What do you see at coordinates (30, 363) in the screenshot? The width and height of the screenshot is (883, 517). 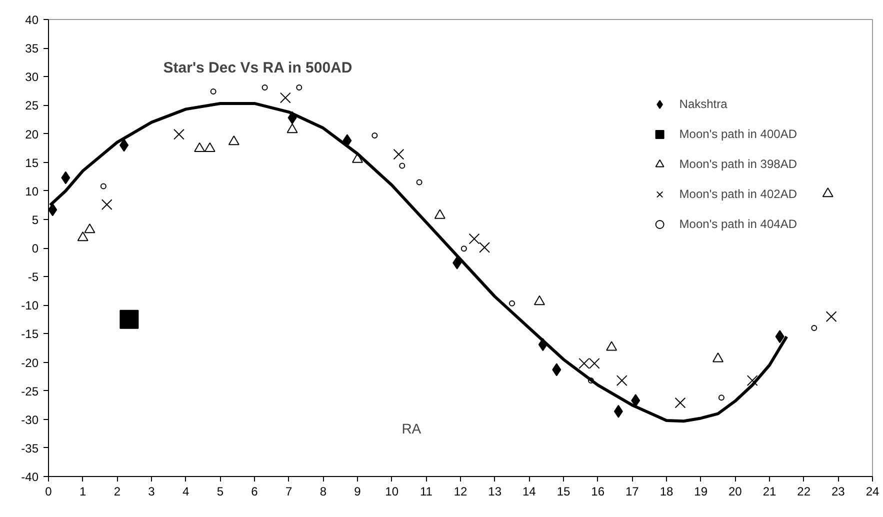 I see `y-tick-label: -20` at bounding box center [30, 363].